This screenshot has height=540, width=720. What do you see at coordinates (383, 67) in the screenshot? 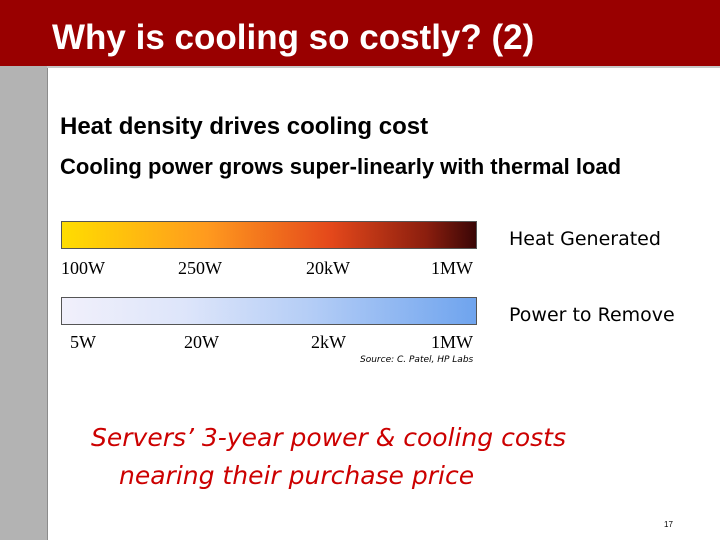
I see `top-divider` at bounding box center [383, 67].